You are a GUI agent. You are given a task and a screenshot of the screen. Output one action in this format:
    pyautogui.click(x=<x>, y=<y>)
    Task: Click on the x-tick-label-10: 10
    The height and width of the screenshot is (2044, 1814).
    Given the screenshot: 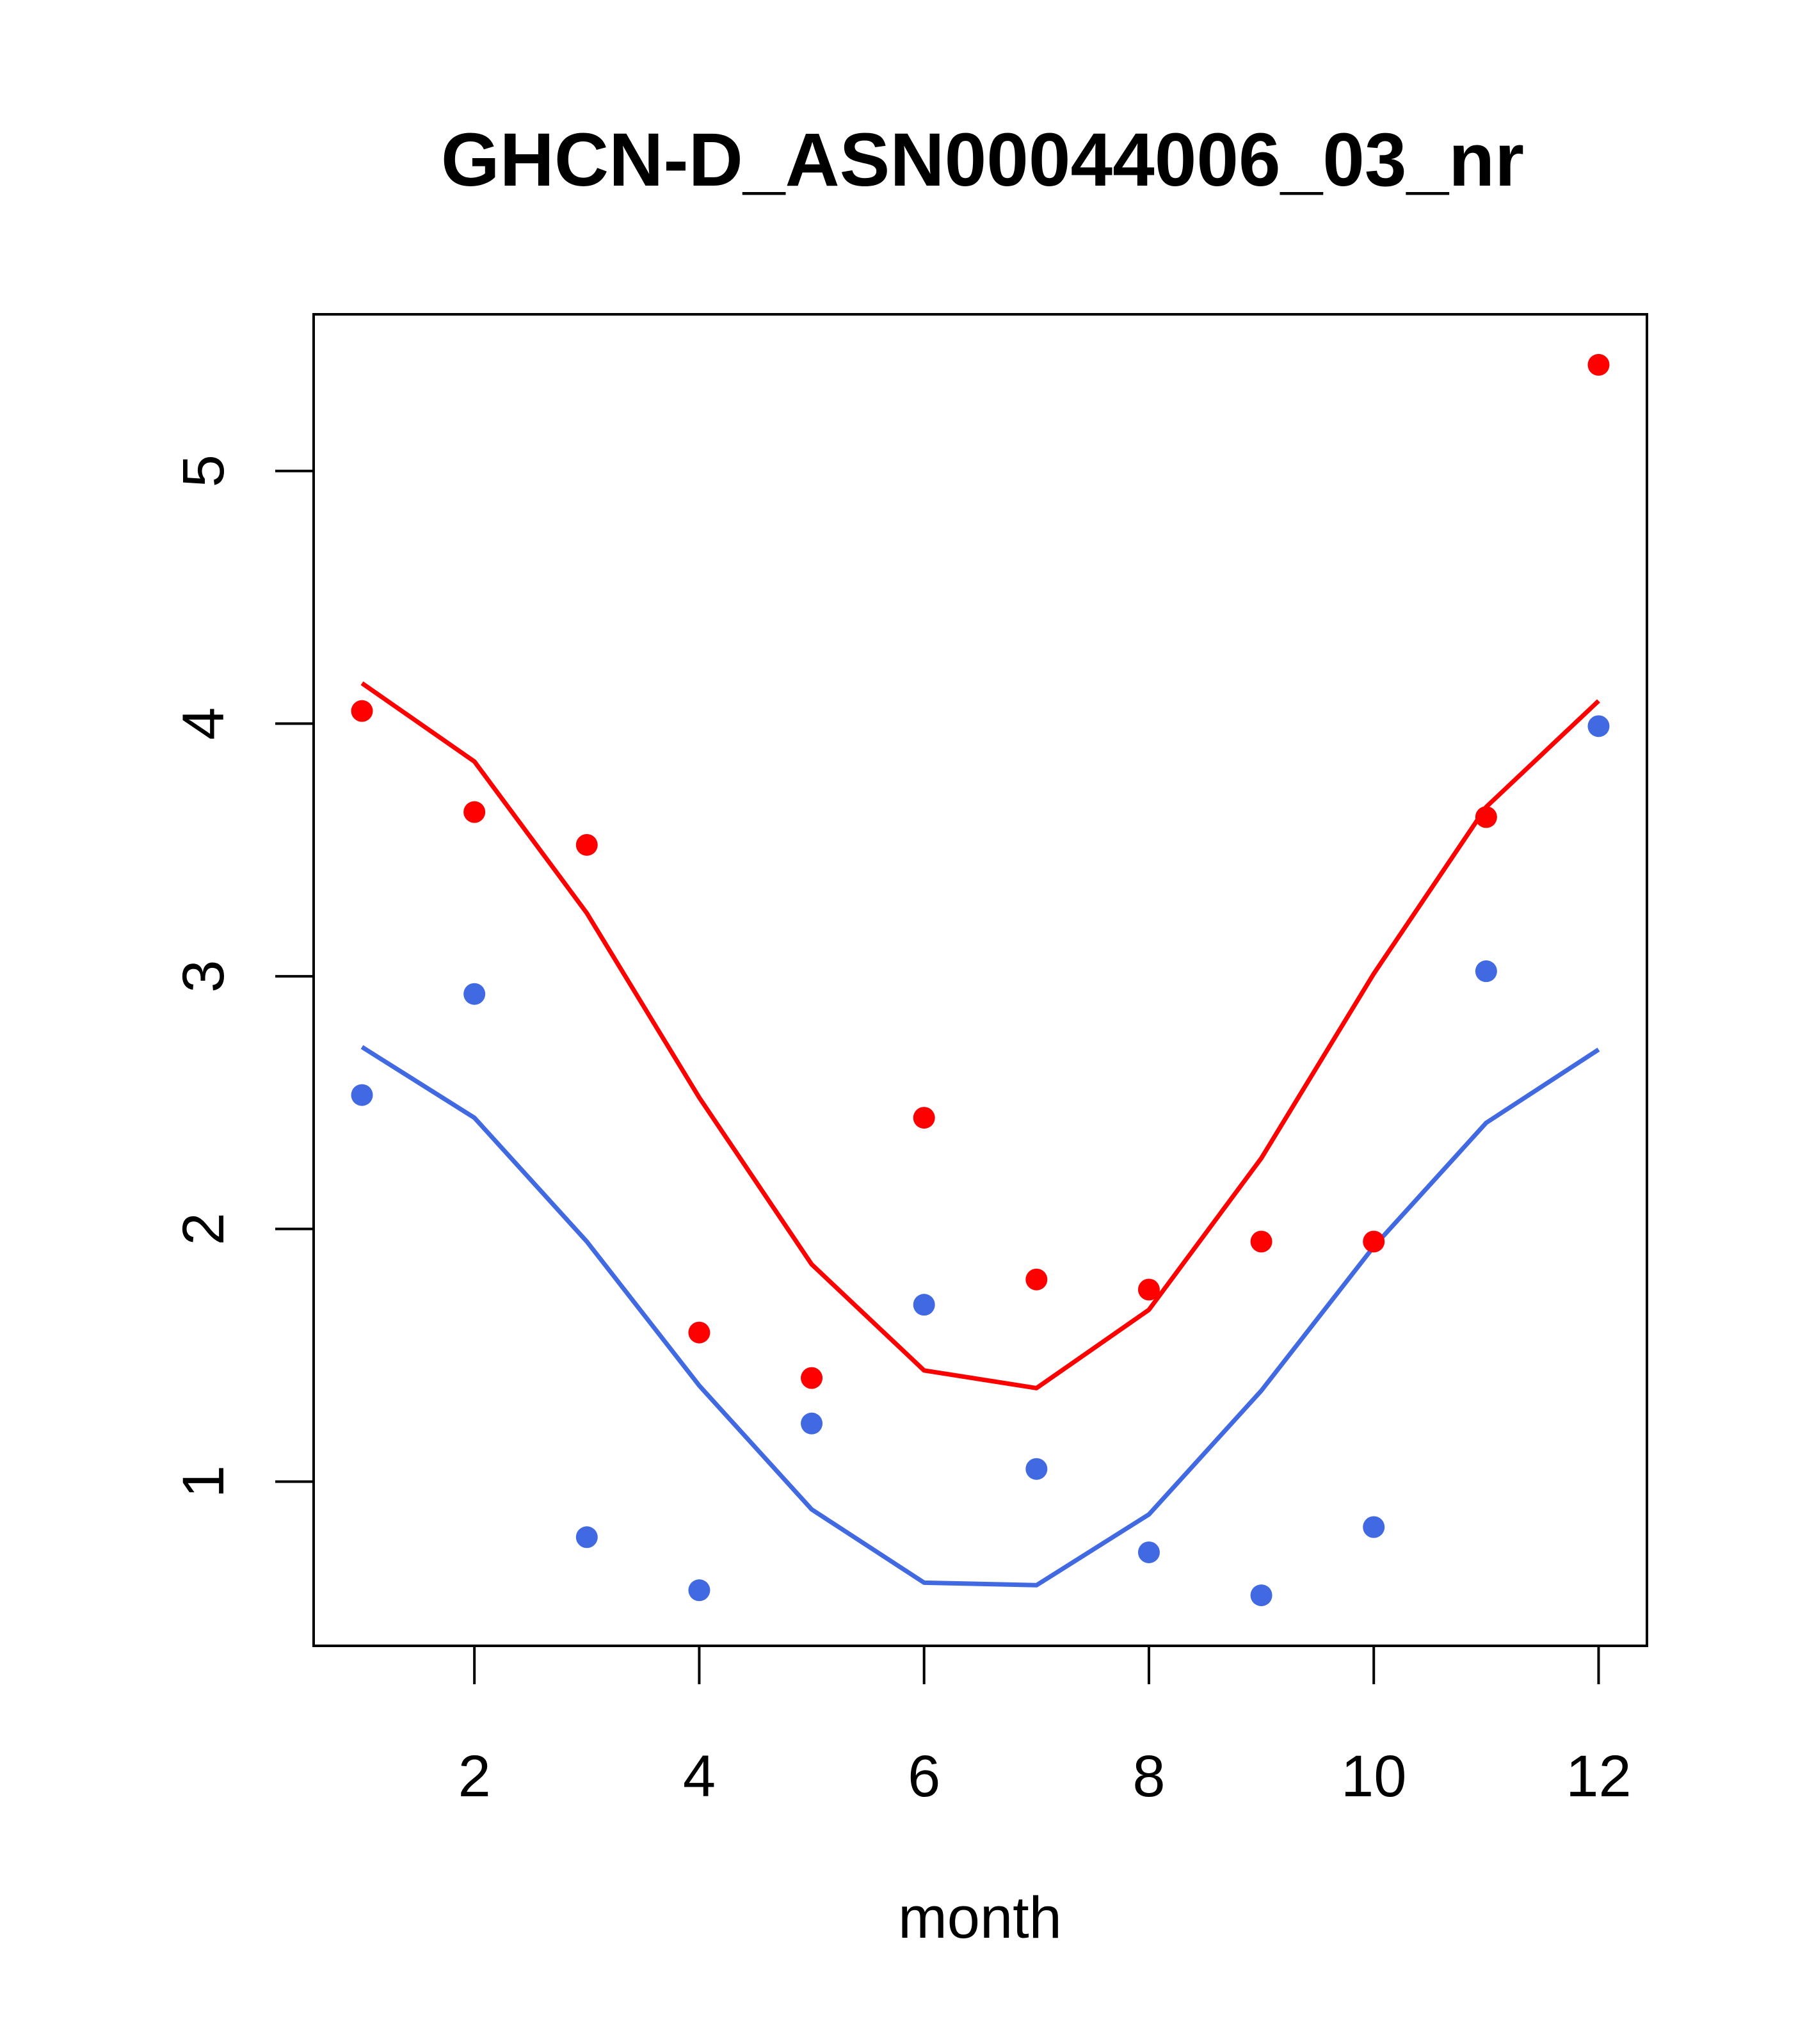 What is the action you would take?
    pyautogui.click(x=1373, y=1776)
    